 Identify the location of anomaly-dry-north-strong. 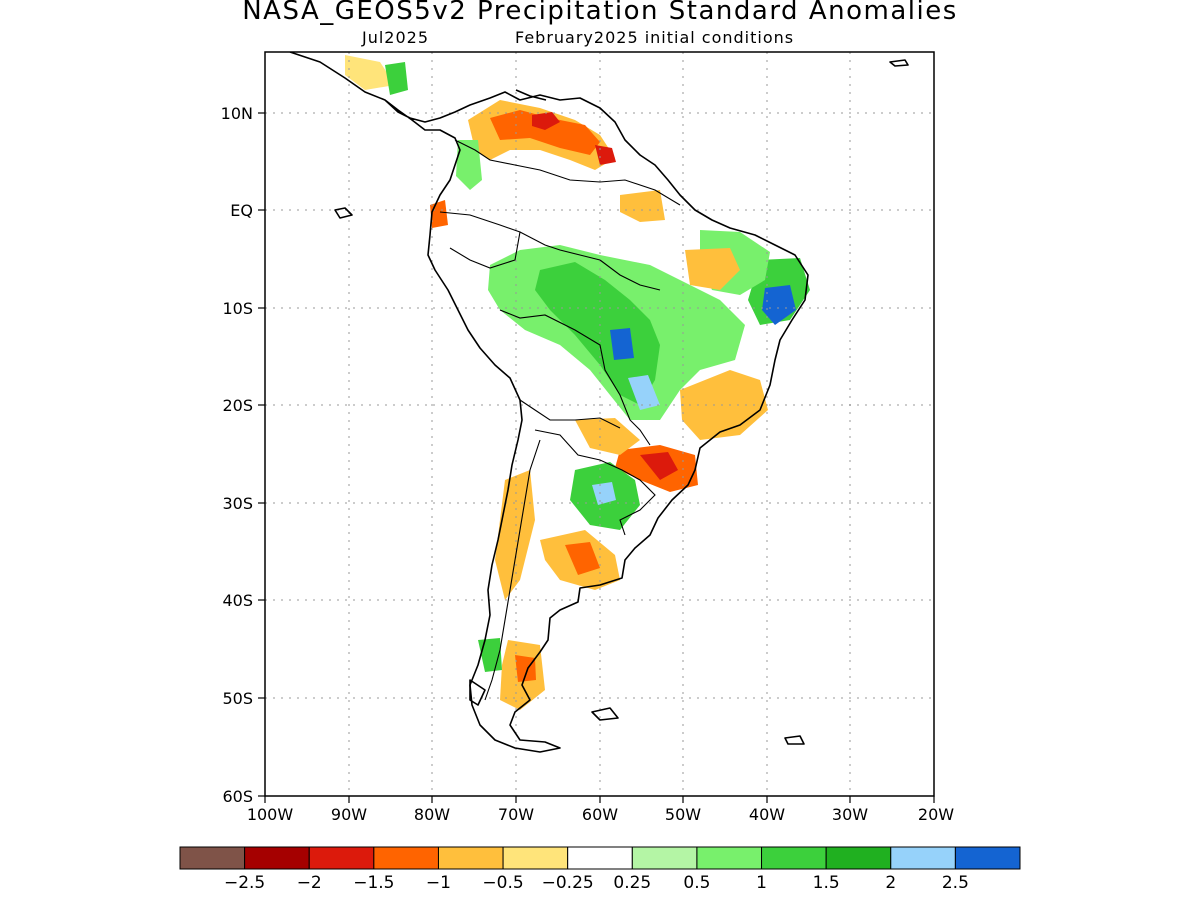
(545, 132).